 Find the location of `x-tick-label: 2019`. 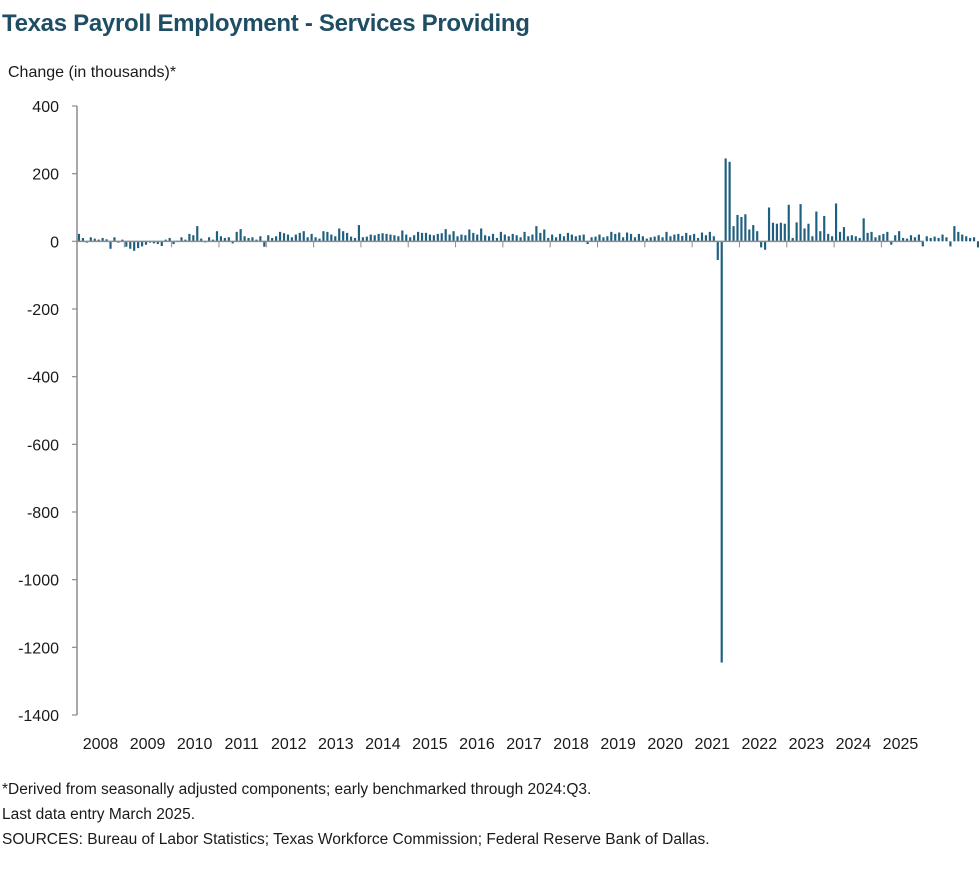

x-tick-label: 2019 is located at coordinates (618, 744).